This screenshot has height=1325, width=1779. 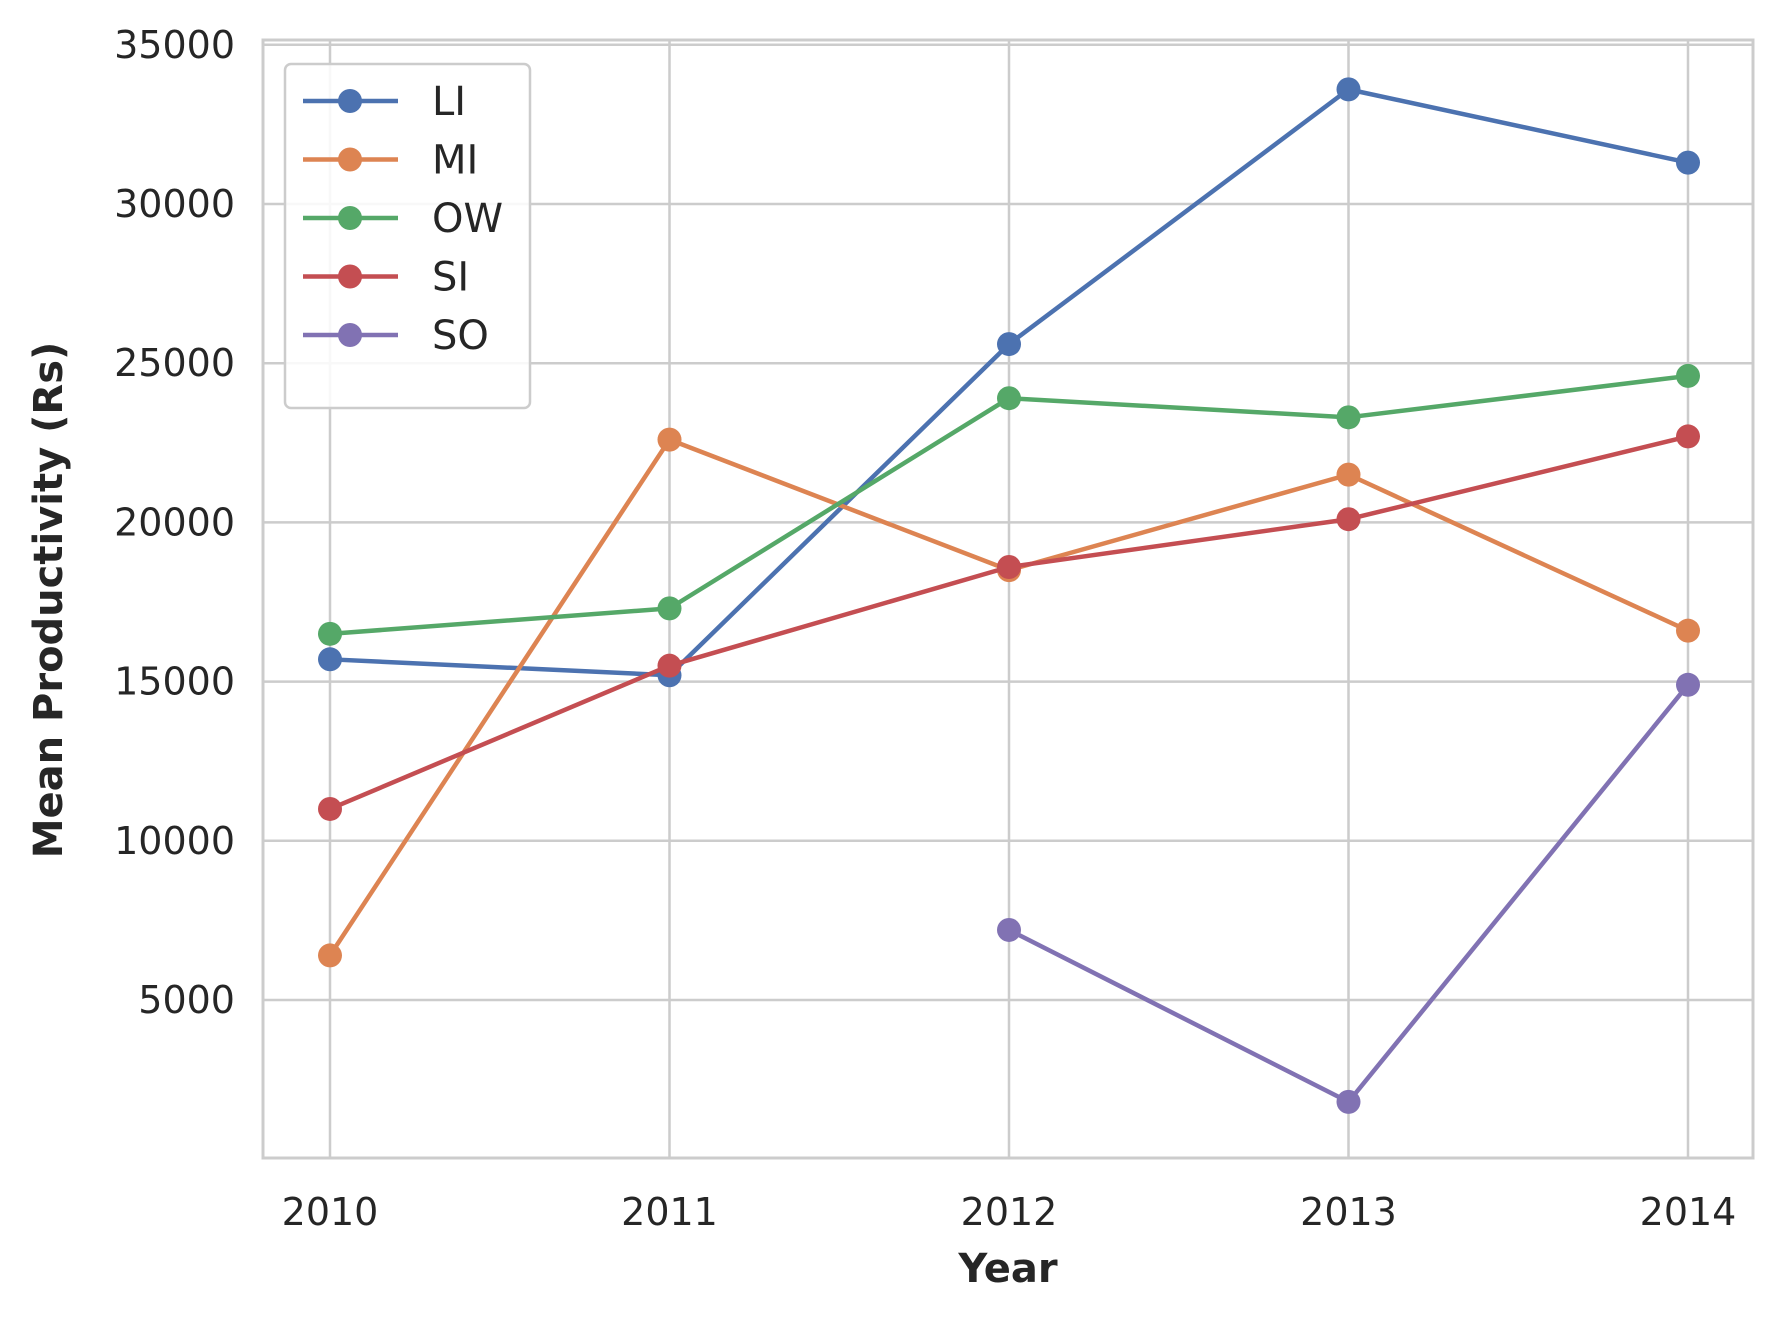 I want to click on legend-marker-li, so click(x=350, y=101).